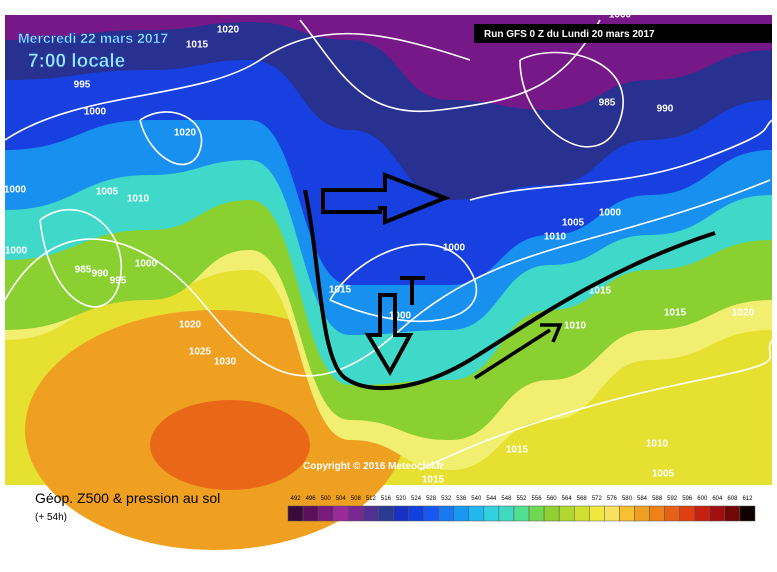 The height and width of the screenshot is (572, 777). I want to click on scale-label: 520, so click(401, 499).